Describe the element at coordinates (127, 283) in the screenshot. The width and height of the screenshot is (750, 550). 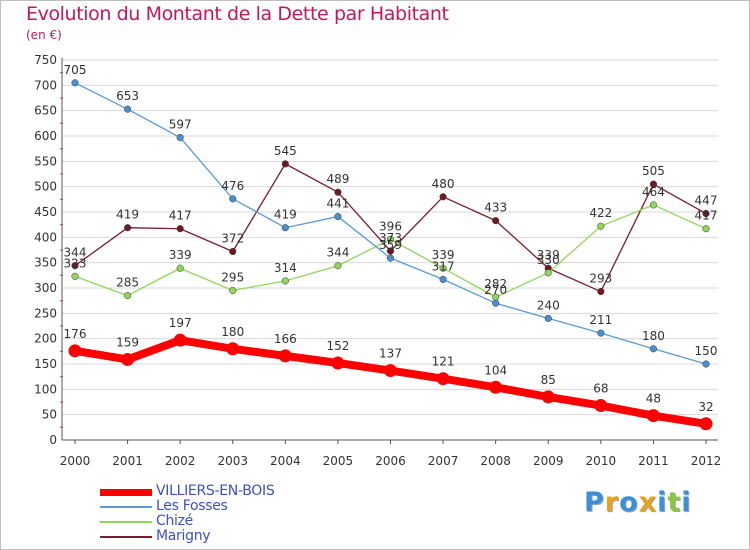
I see `data-label: 285` at that location.